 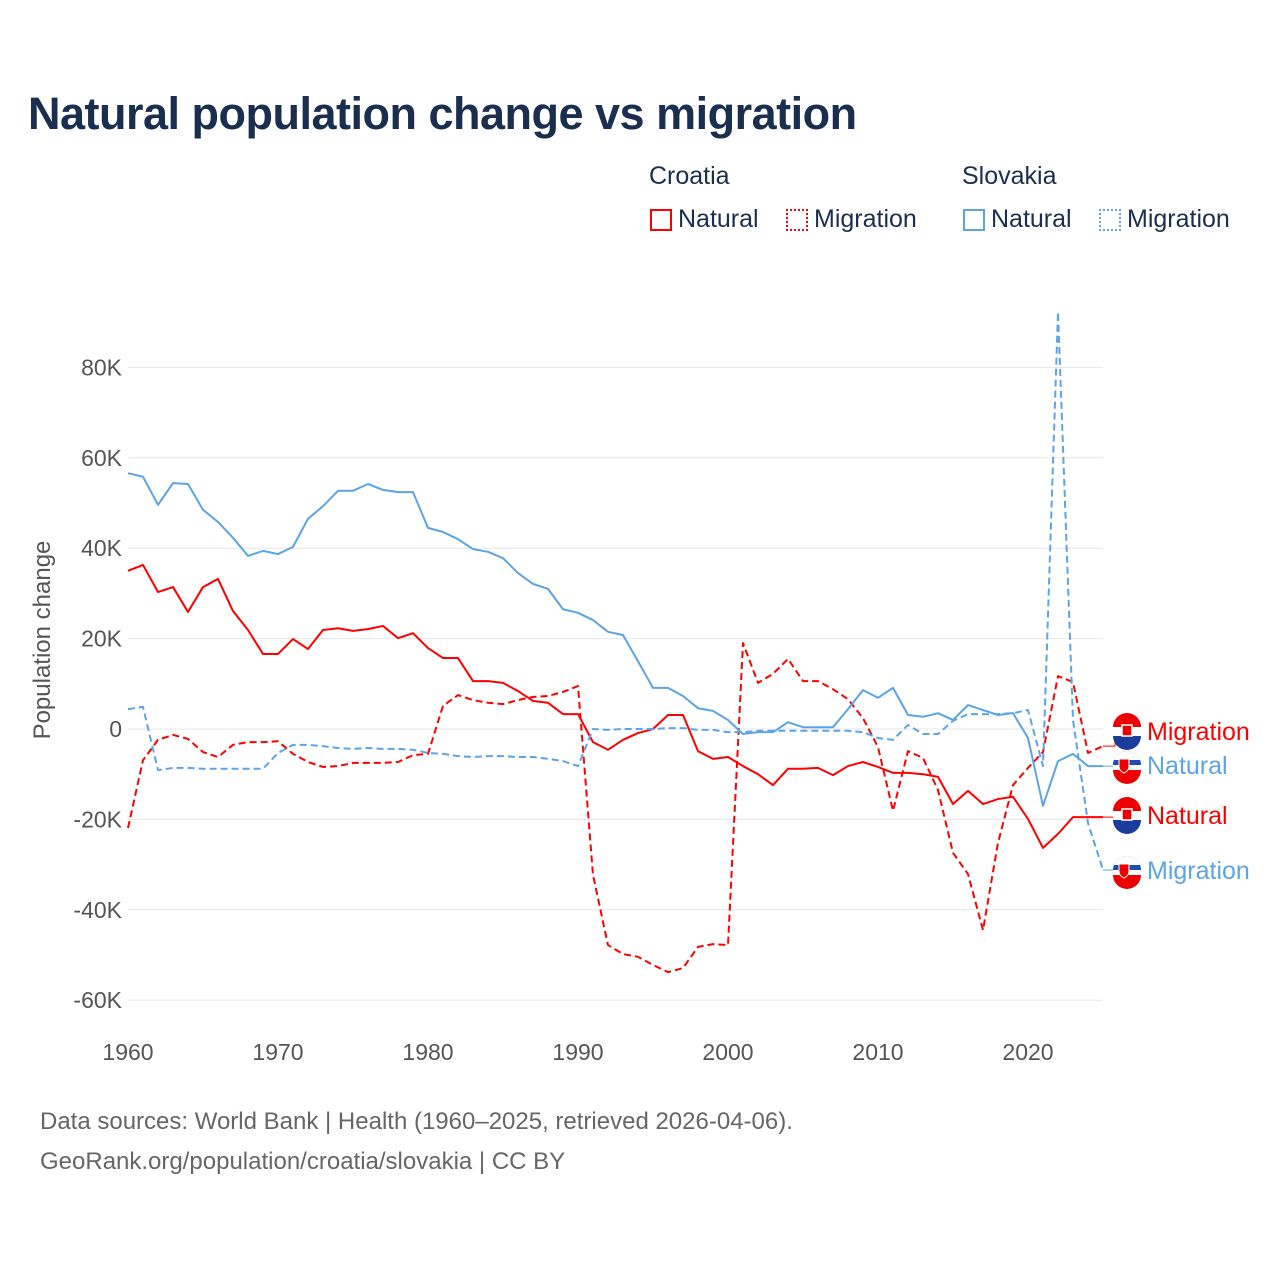 I want to click on y-tick-label: 0, so click(x=115, y=729).